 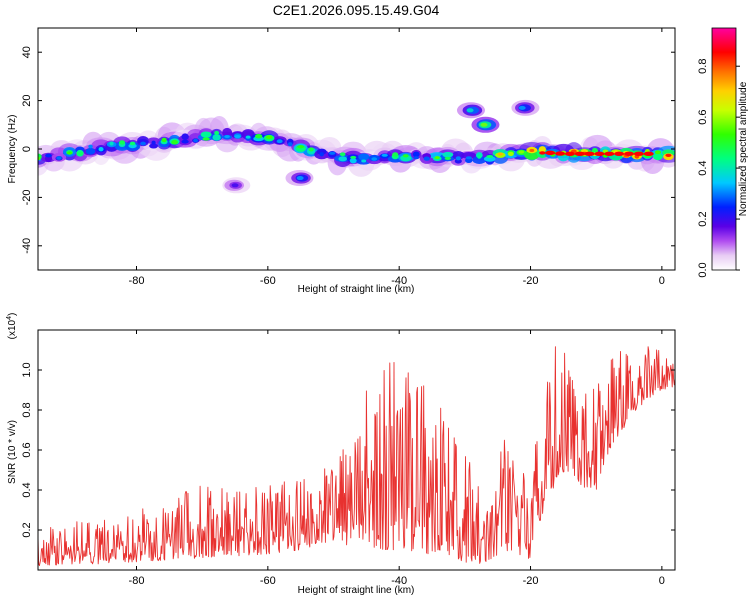 I want to click on spectrogram-x-tick-label: -20, so click(x=531, y=281).